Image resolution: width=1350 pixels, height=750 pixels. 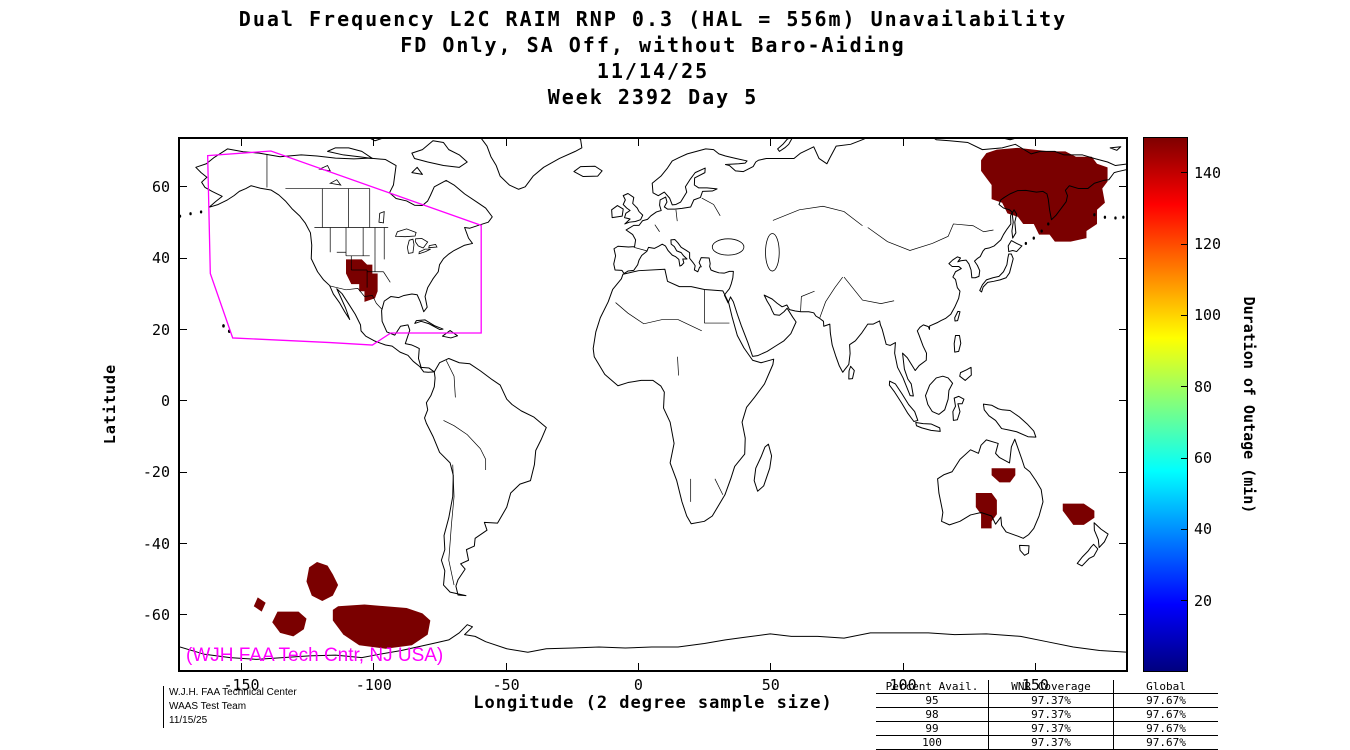 I want to click on y-tick-label: -40, so click(x=156, y=543).